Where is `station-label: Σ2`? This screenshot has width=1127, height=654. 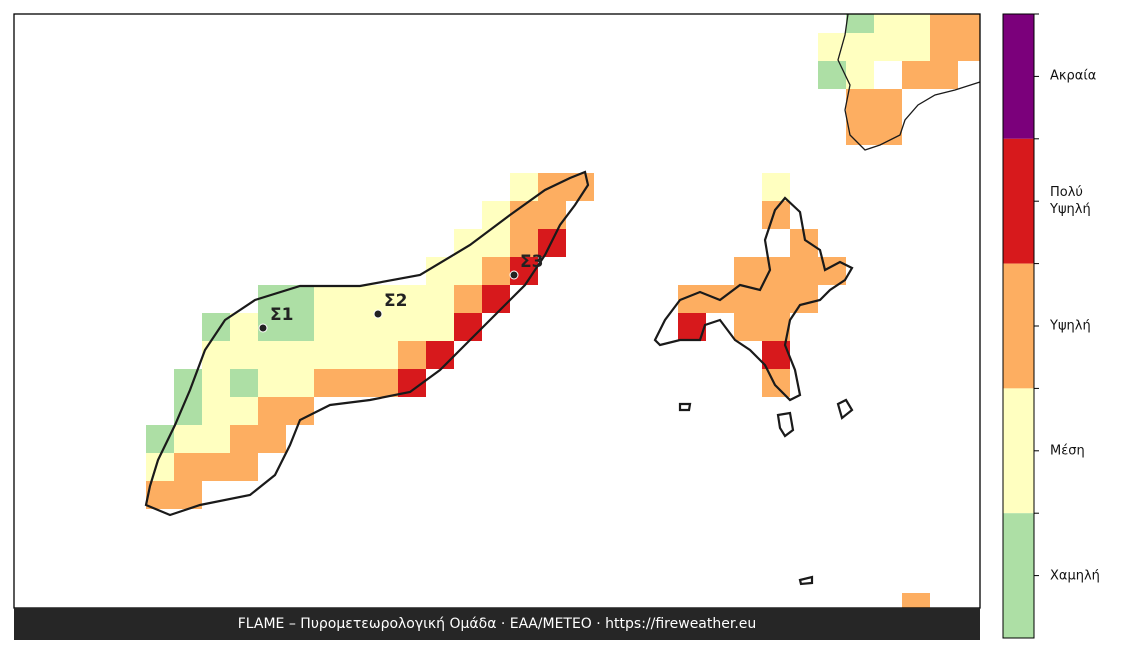 station-label: Σ2 is located at coordinates (395, 301).